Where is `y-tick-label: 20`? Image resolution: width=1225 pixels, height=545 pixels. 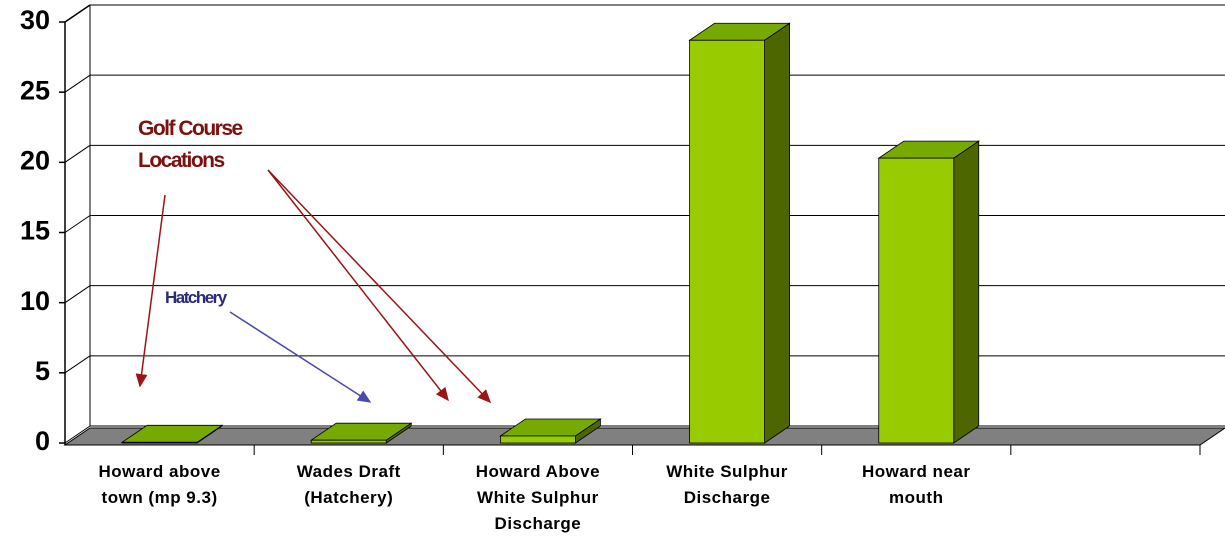 y-tick-label: 20 is located at coordinates (35, 160).